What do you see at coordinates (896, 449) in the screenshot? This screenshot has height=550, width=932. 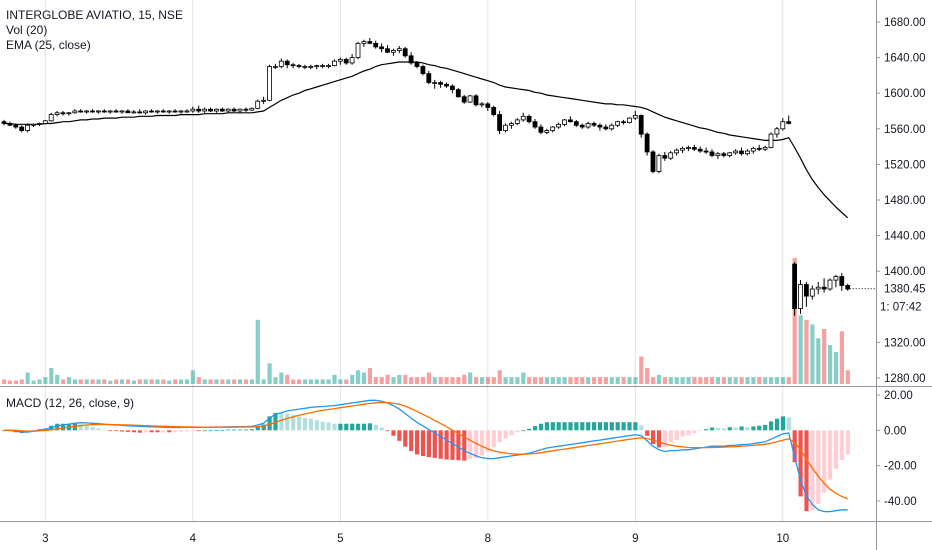 I see `macd-axis: 20.00 0.00 -20.00 -40.00` at bounding box center [896, 449].